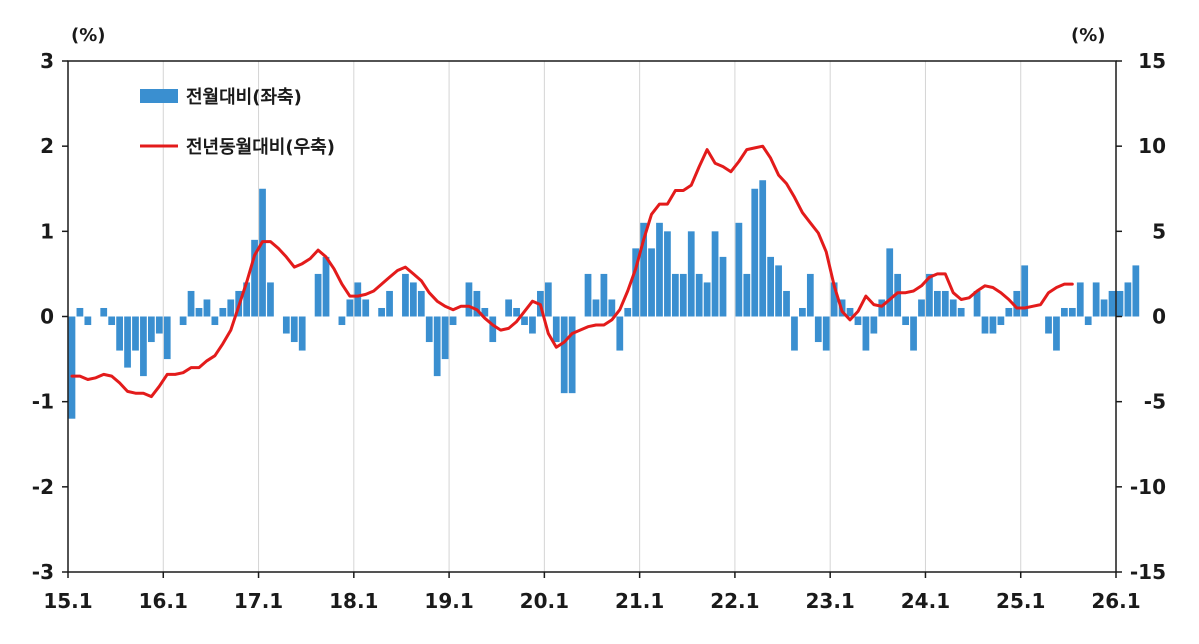 This screenshot has width=1199, height=644. I want to click on legend-bar-swatch, so click(159, 96).